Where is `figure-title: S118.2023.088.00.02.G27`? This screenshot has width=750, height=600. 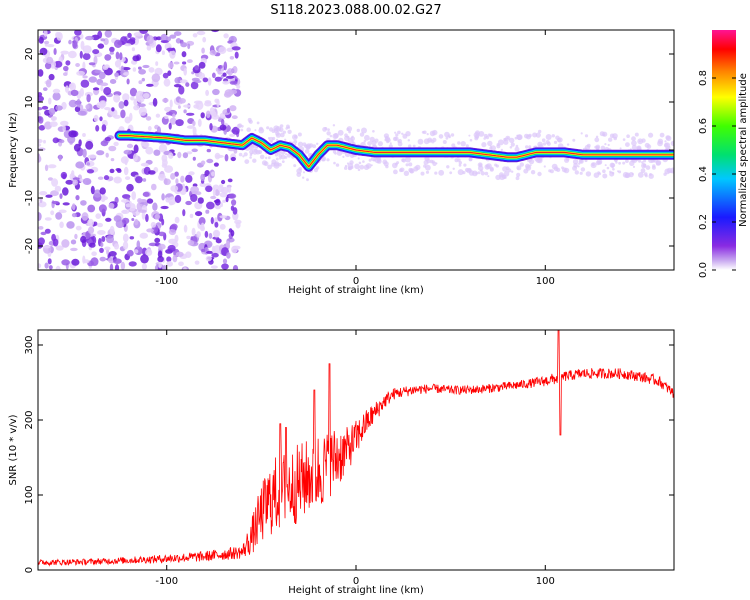
figure-title: S118.2023.088.00.02.G27 is located at coordinates (355, 10).